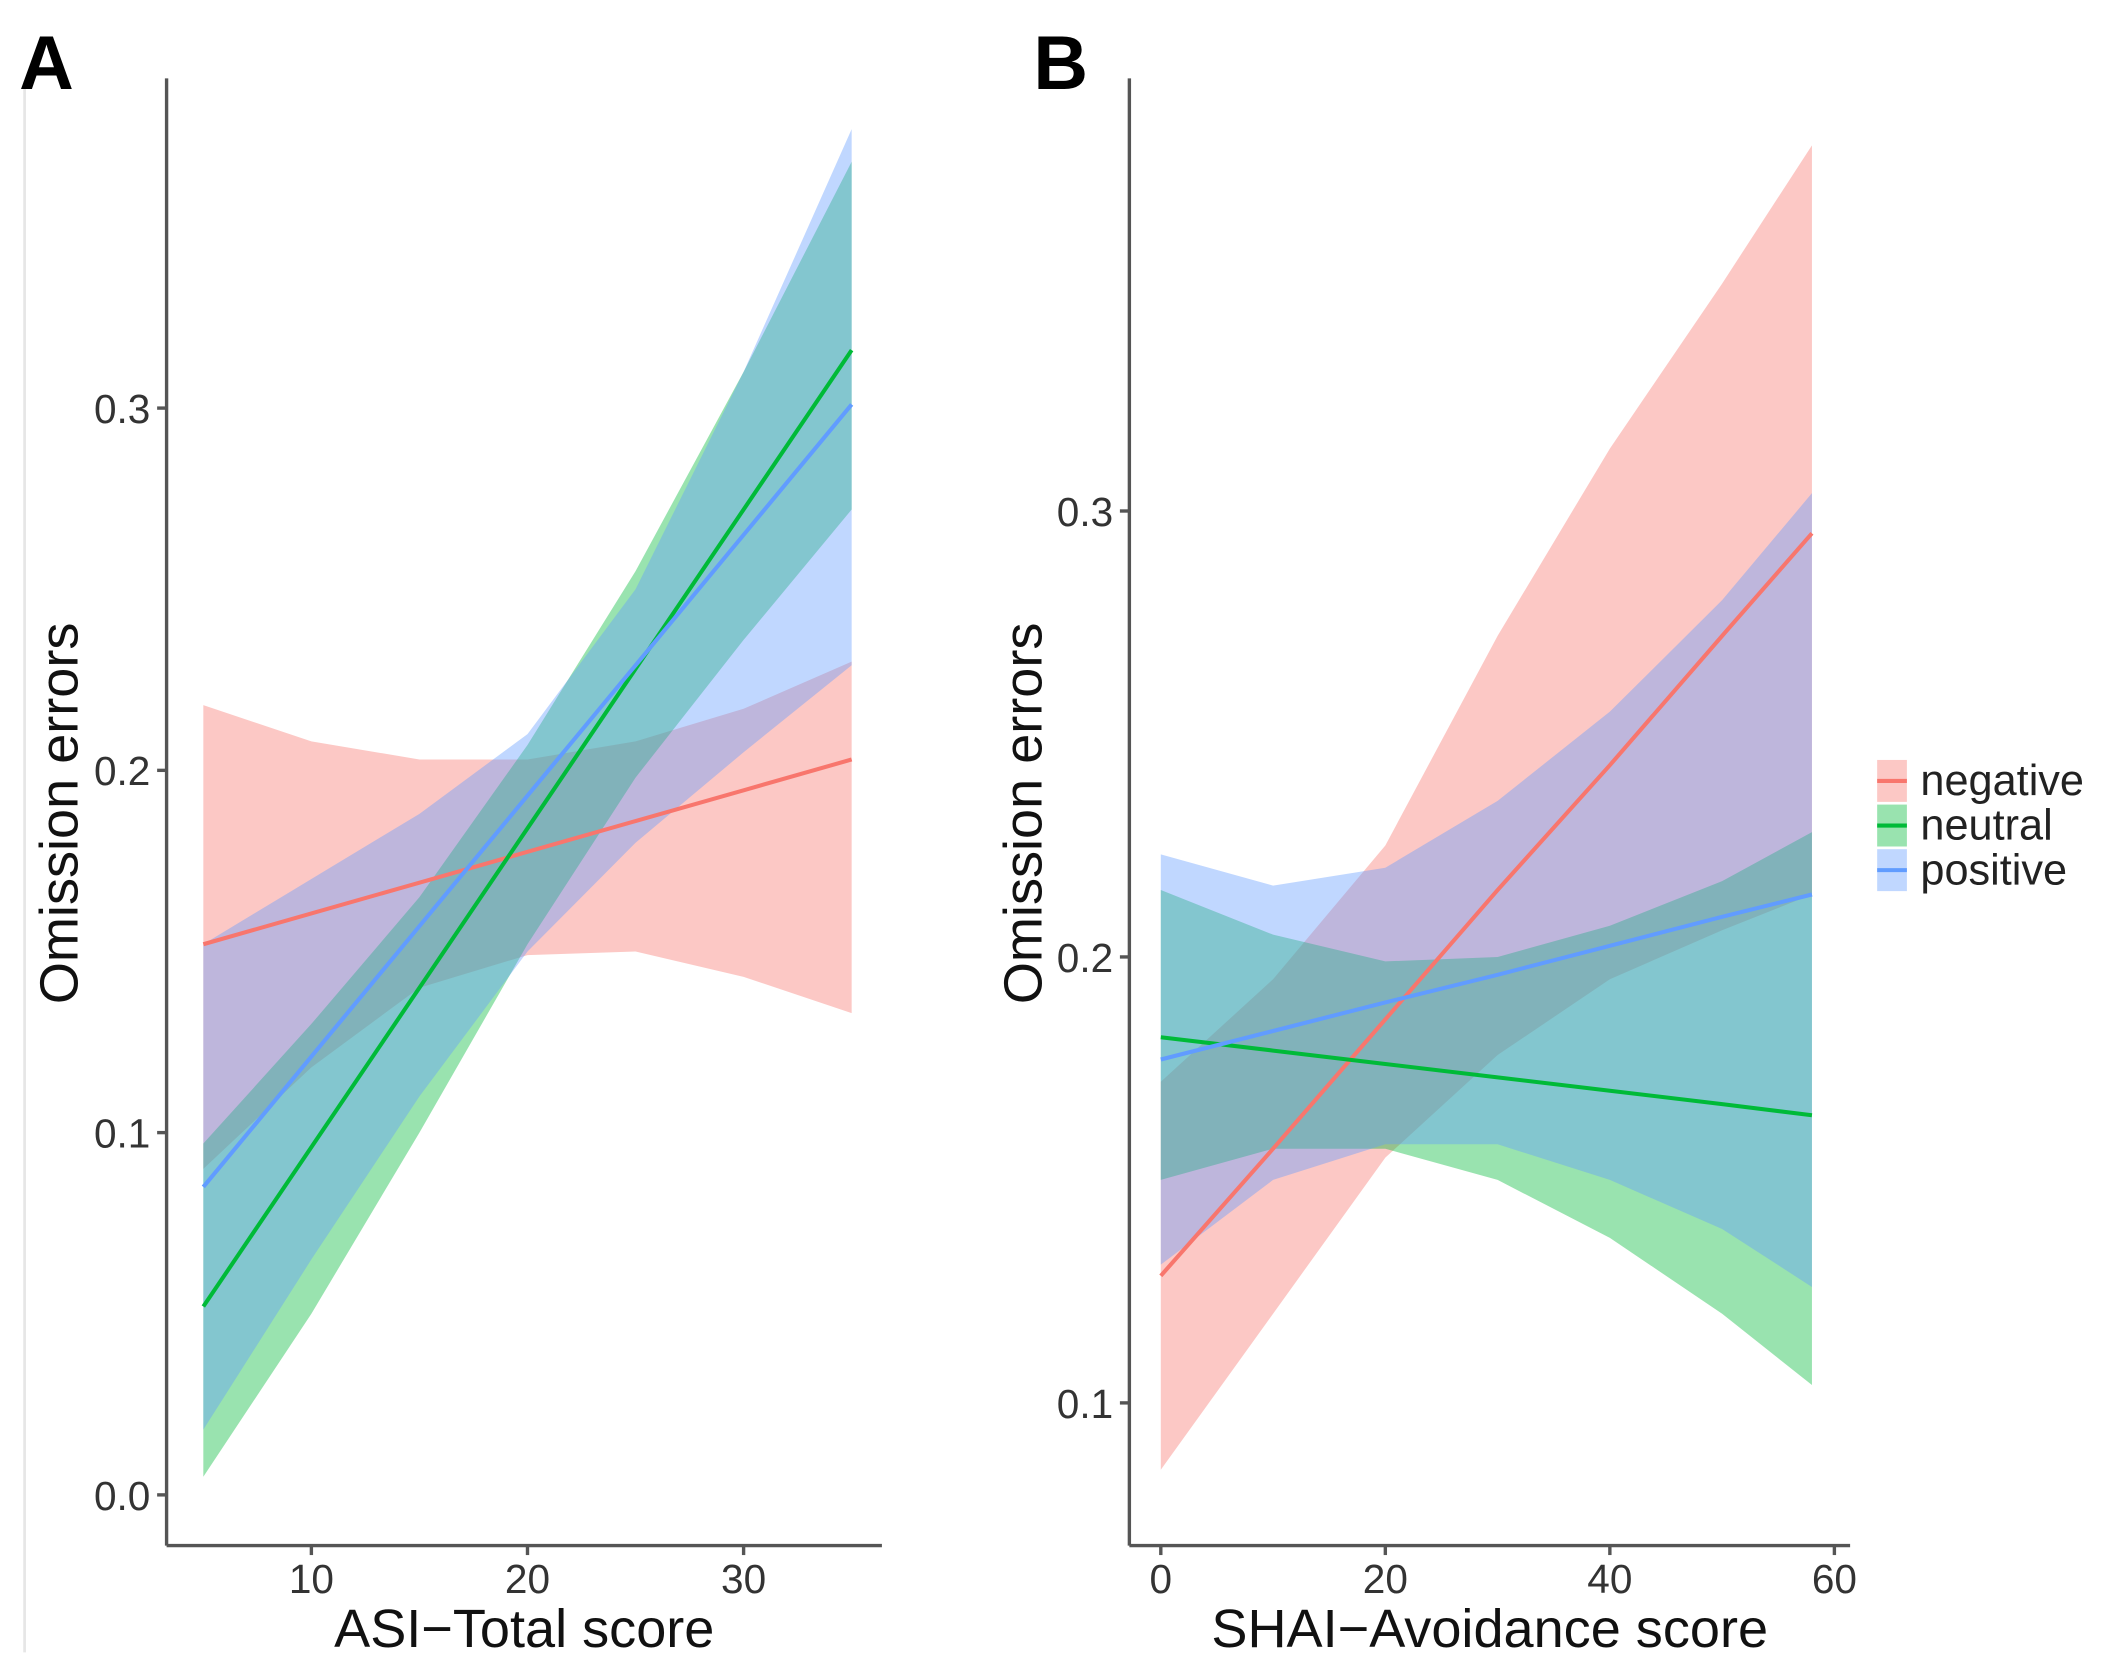 The width and height of the screenshot is (2110, 1670). I want to click on legend-label-neutral: neutral, so click(1986, 826).